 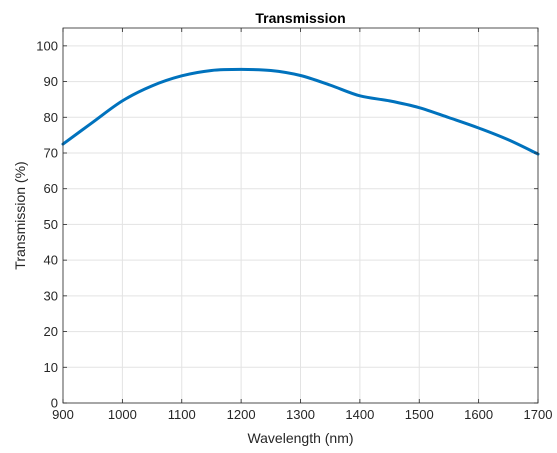 I want to click on x-tick-label: 1300, so click(x=300, y=414).